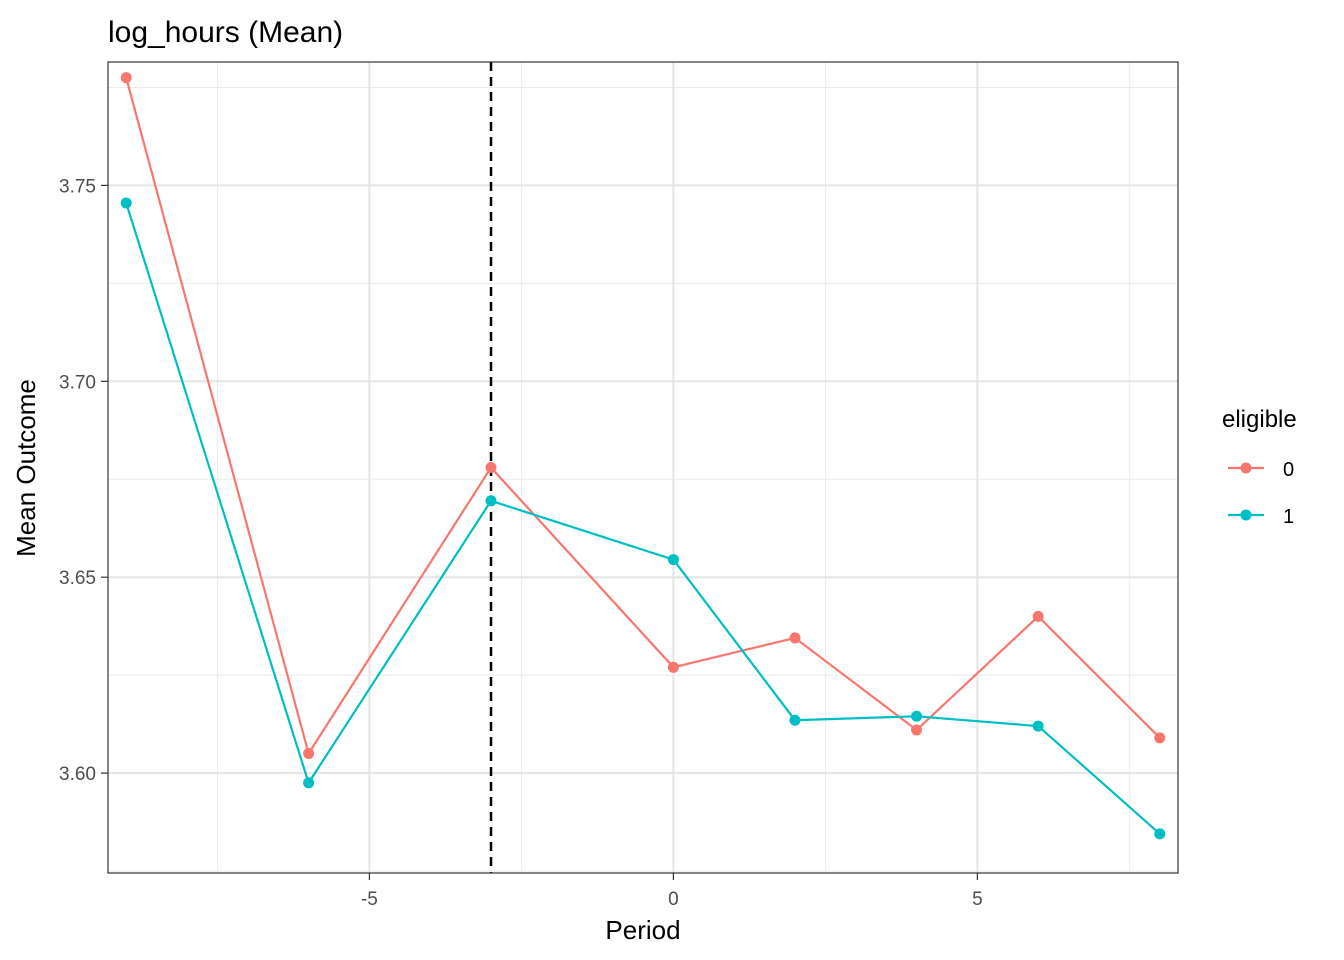 This screenshot has width=1344, height=960. Describe the element at coordinates (77, 382) in the screenshot. I see `y-tick-label: 3.70` at that location.